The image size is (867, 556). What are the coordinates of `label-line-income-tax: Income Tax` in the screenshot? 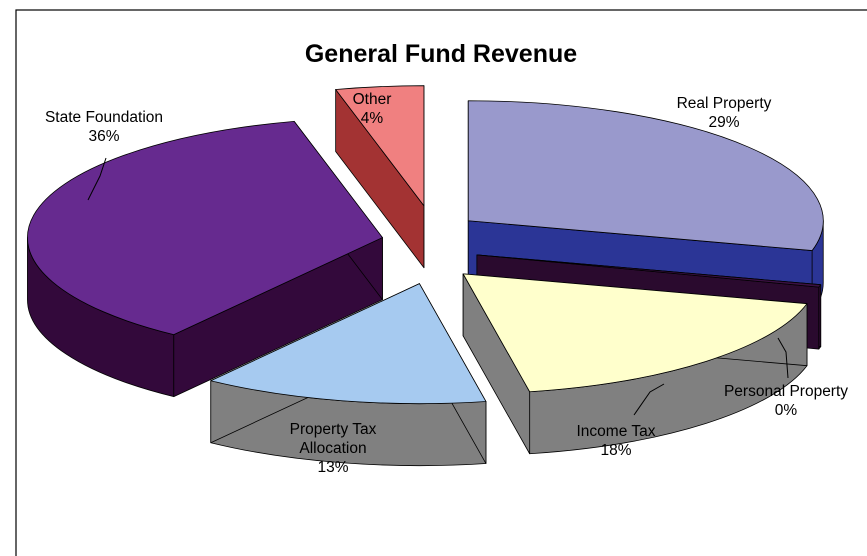 It's located at (616, 431).